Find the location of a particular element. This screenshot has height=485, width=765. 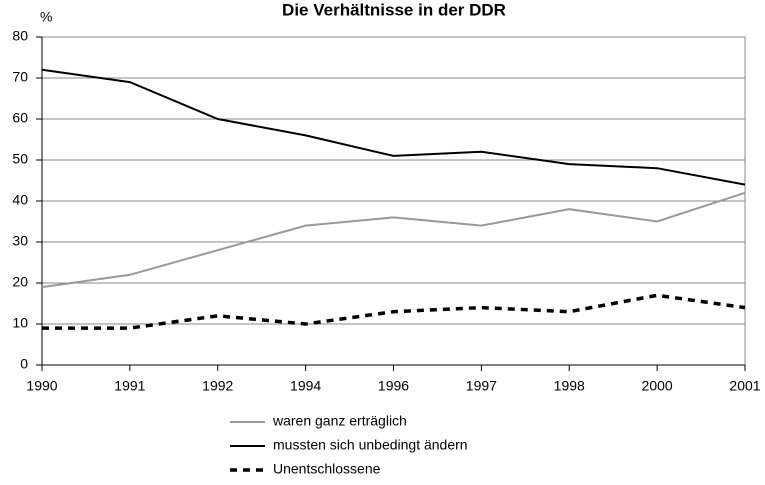

x-tick-label: 2000 is located at coordinates (657, 386).